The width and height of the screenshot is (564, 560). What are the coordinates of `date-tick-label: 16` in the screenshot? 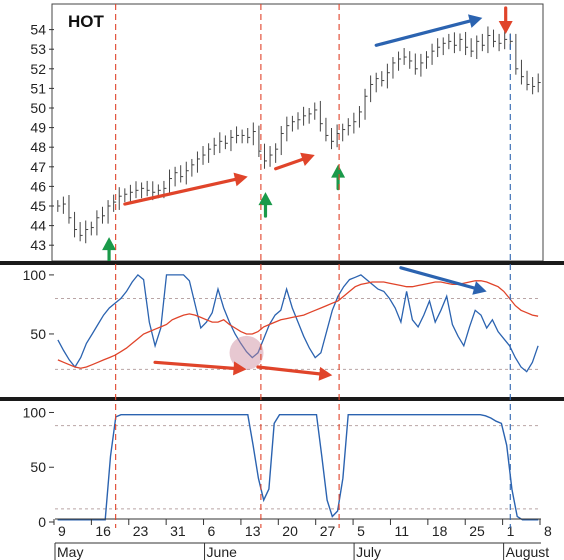 It's located at (103, 531).